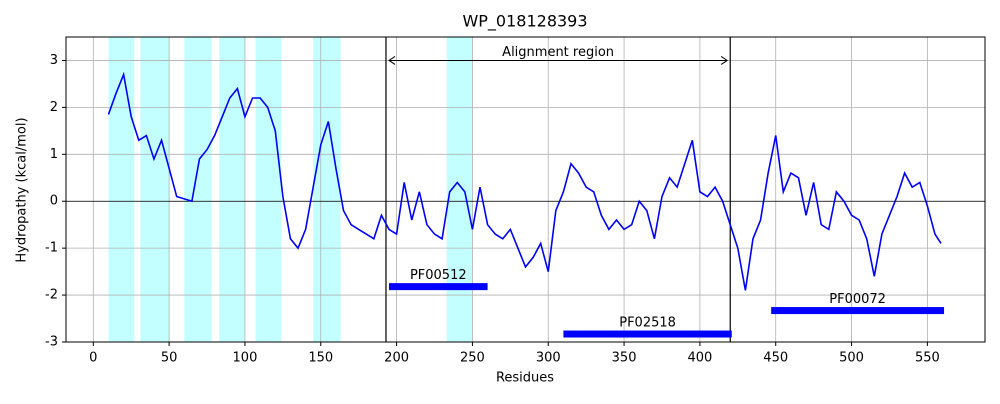  I want to click on x-tick-label: 450, so click(775, 358).